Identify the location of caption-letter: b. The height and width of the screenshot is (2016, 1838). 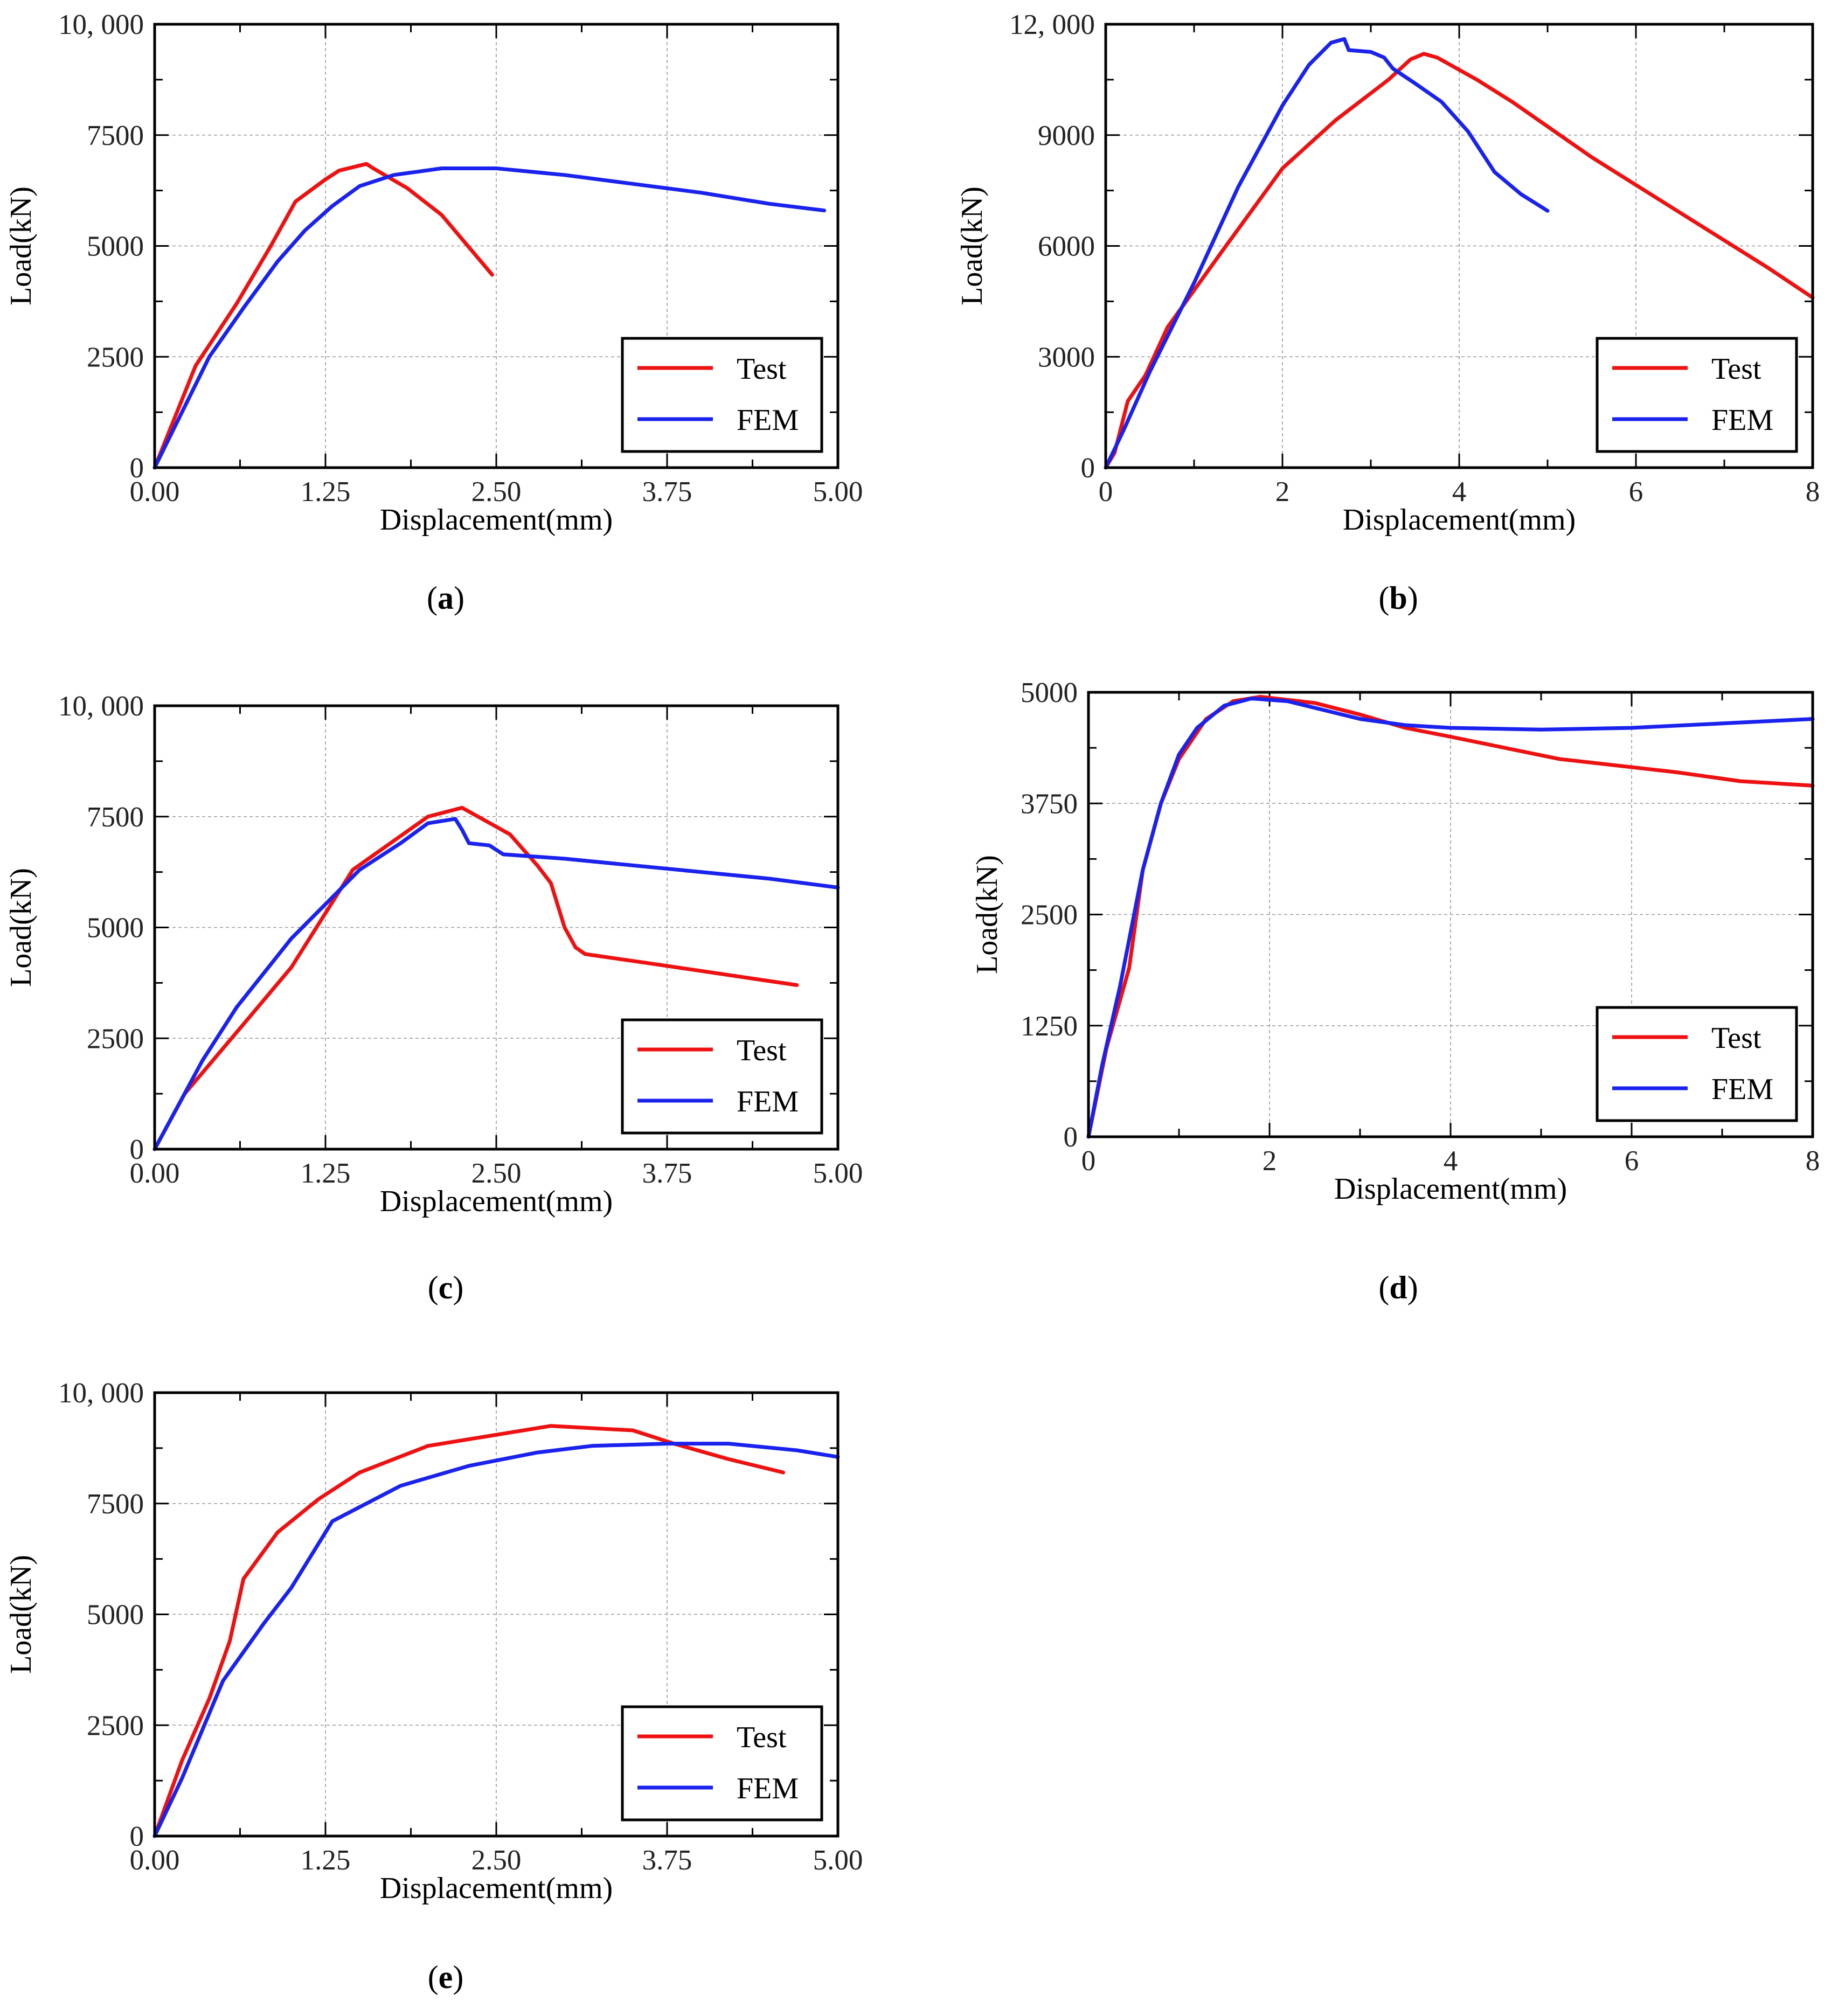
(1398, 598).